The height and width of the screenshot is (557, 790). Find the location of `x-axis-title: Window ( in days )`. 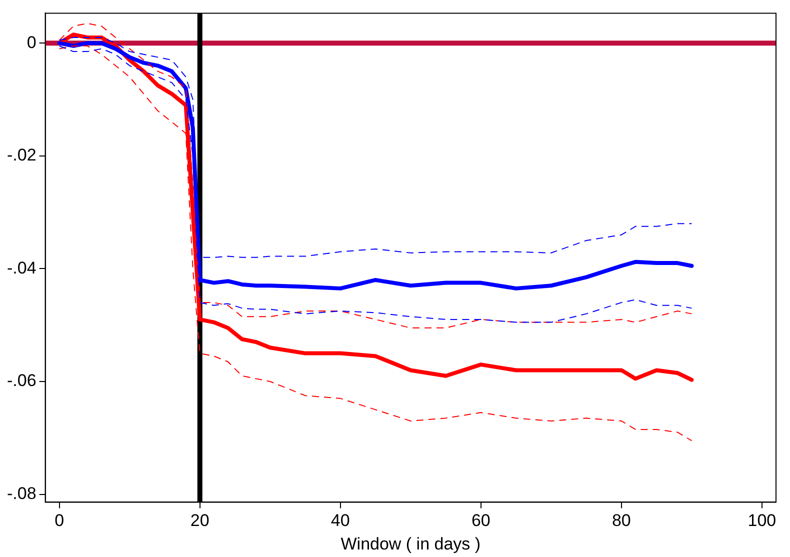

x-axis-title: Window ( in days ) is located at coordinates (410, 544).